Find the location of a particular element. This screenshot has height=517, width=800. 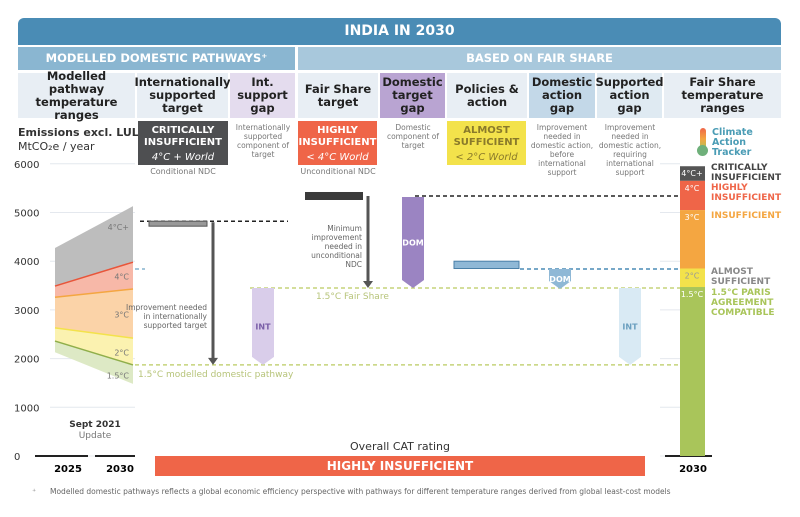

dom-target-gap-marker is located at coordinates (413, 242).